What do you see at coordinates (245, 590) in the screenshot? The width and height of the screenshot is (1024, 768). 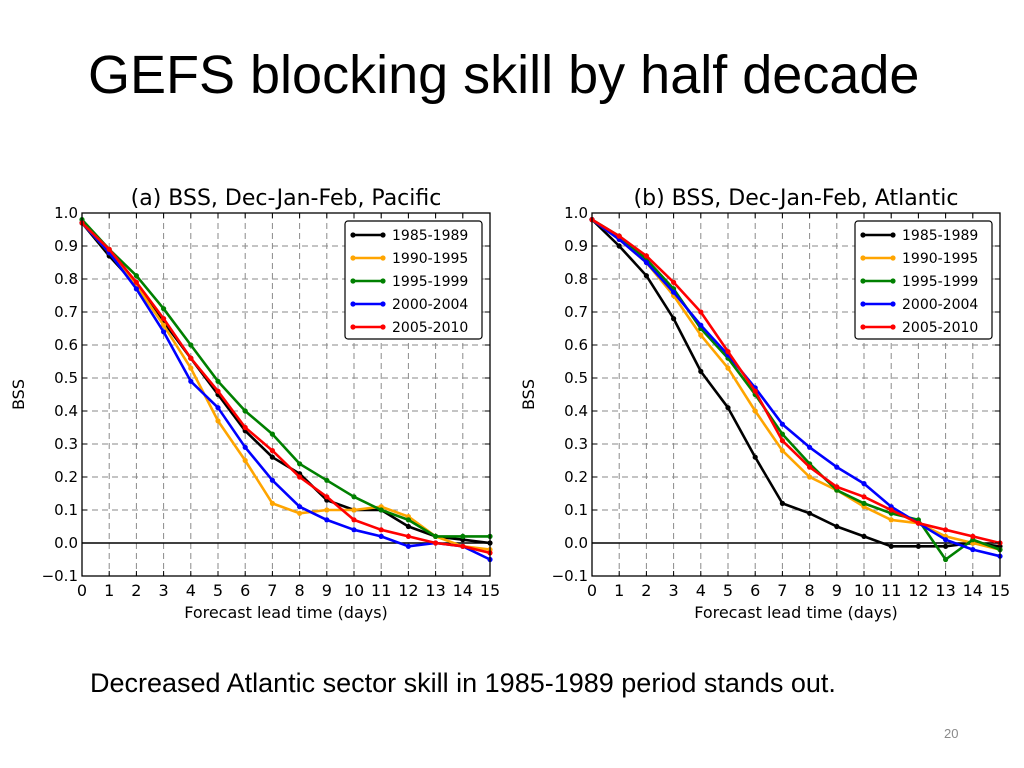 I see `x-tick-label: 6` at bounding box center [245, 590].